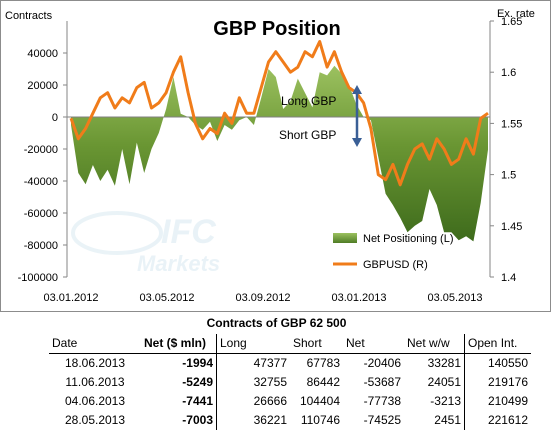 This screenshot has height=436, width=553. I want to click on cell-net-ww: -3213, so click(445, 401).